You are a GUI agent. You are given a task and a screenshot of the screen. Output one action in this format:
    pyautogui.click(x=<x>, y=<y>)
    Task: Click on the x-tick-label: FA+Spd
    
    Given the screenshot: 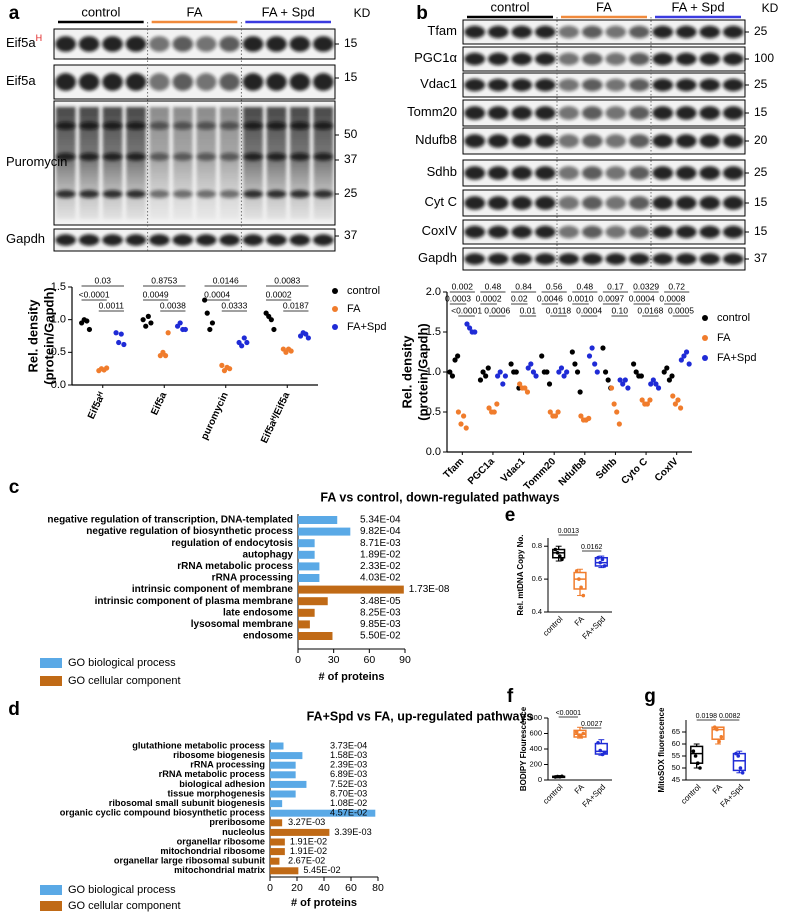 What is the action you would take?
    pyautogui.click(x=732, y=796)
    